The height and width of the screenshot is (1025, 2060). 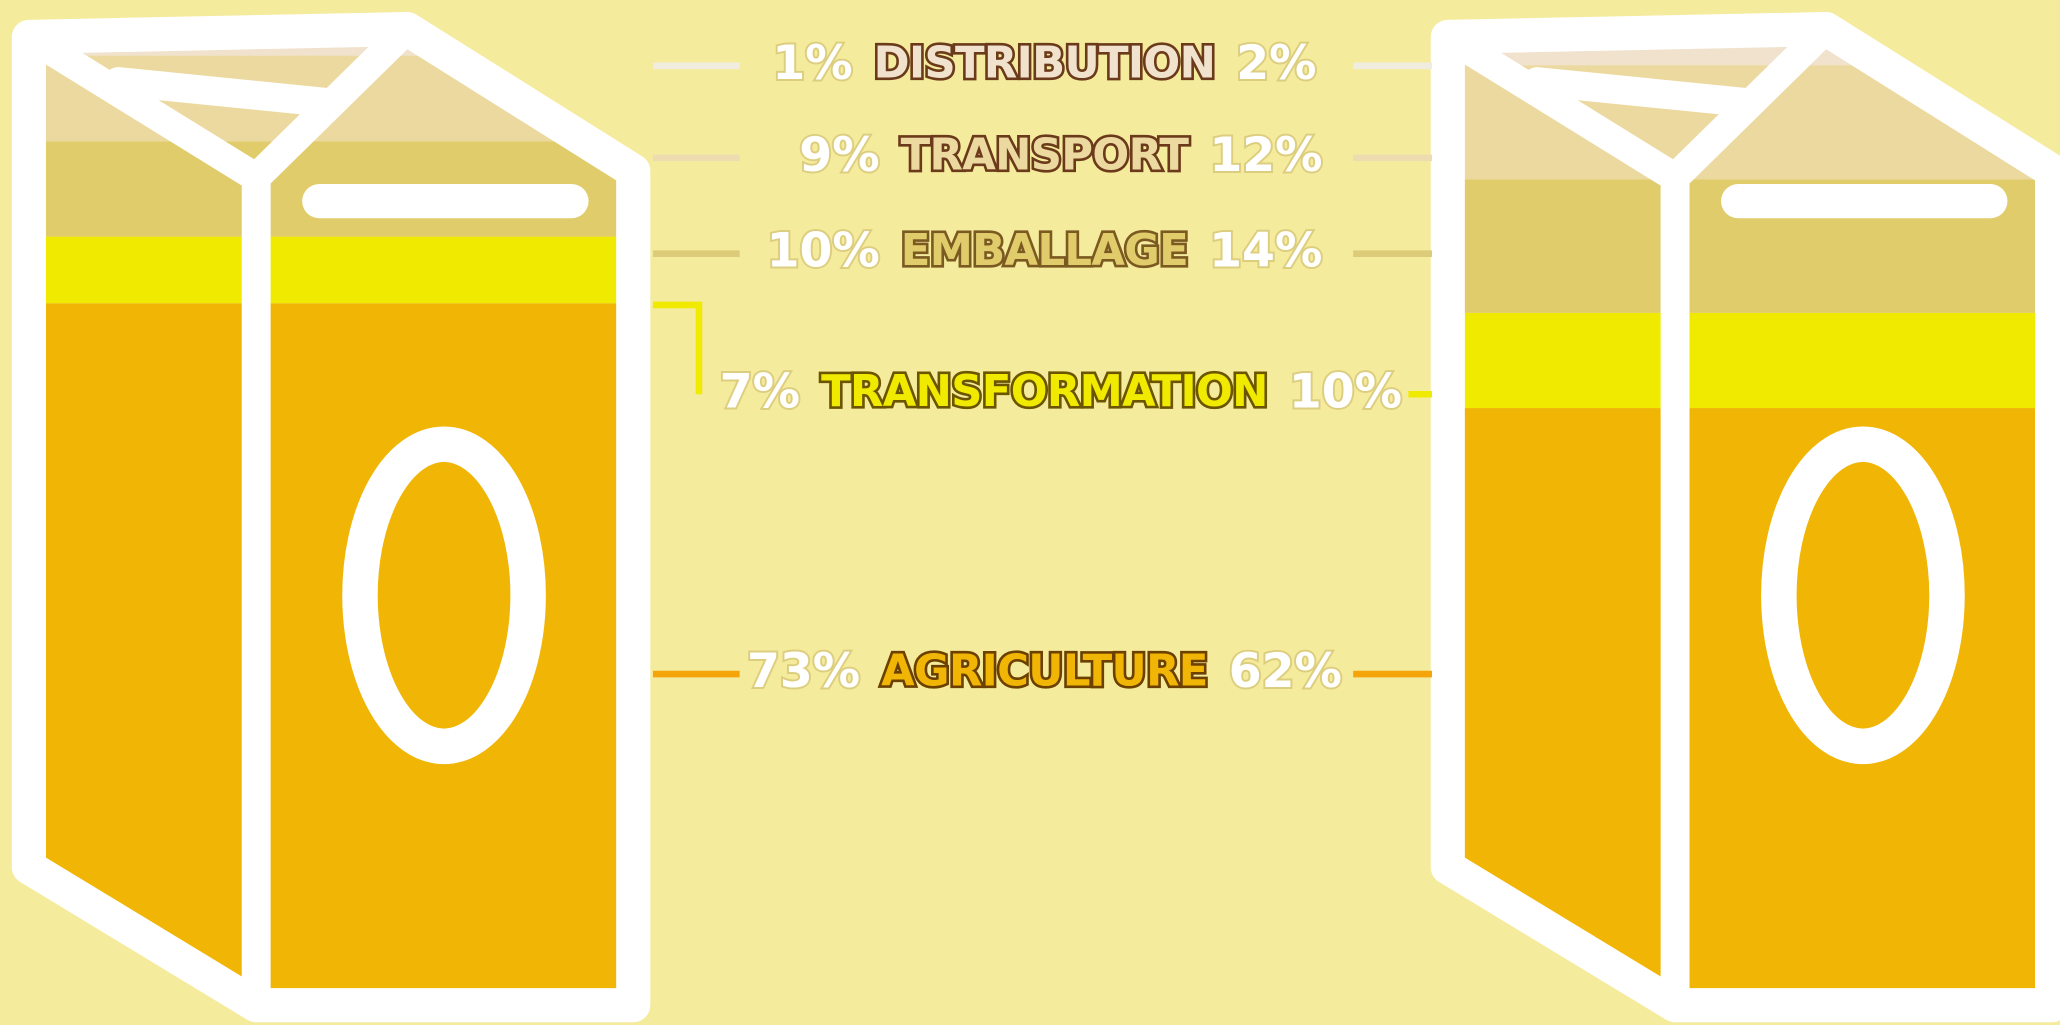 What do you see at coordinates (812, 63) in the screenshot?
I see `value-label: 1%` at bounding box center [812, 63].